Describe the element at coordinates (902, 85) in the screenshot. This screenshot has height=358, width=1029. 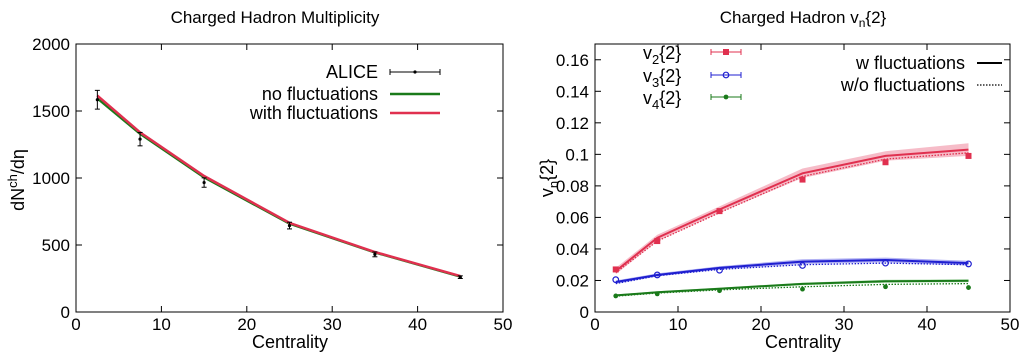
I see `right-style-legend-label: w/o fluctuations` at that location.